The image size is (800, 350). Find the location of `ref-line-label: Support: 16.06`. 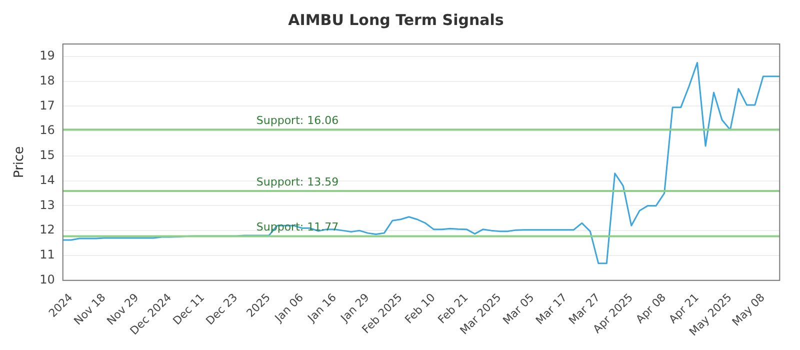

ref-line-label: Support: 16.06 is located at coordinates (297, 120).